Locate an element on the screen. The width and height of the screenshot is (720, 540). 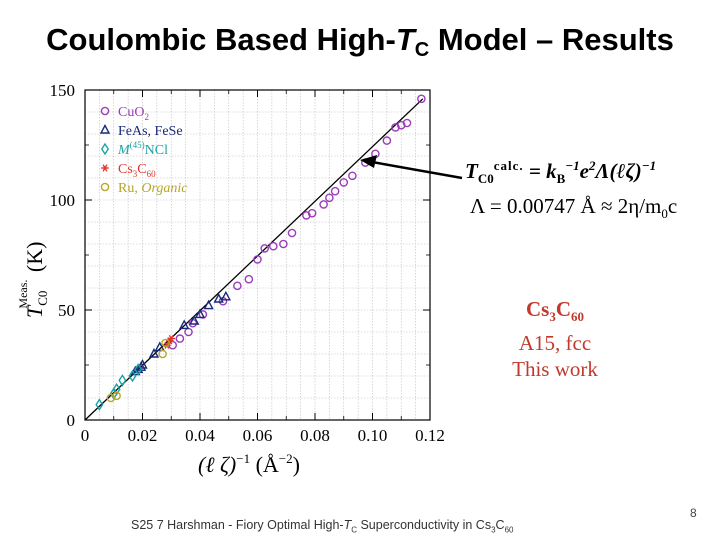
page-number: 8 is located at coordinates (693, 513).